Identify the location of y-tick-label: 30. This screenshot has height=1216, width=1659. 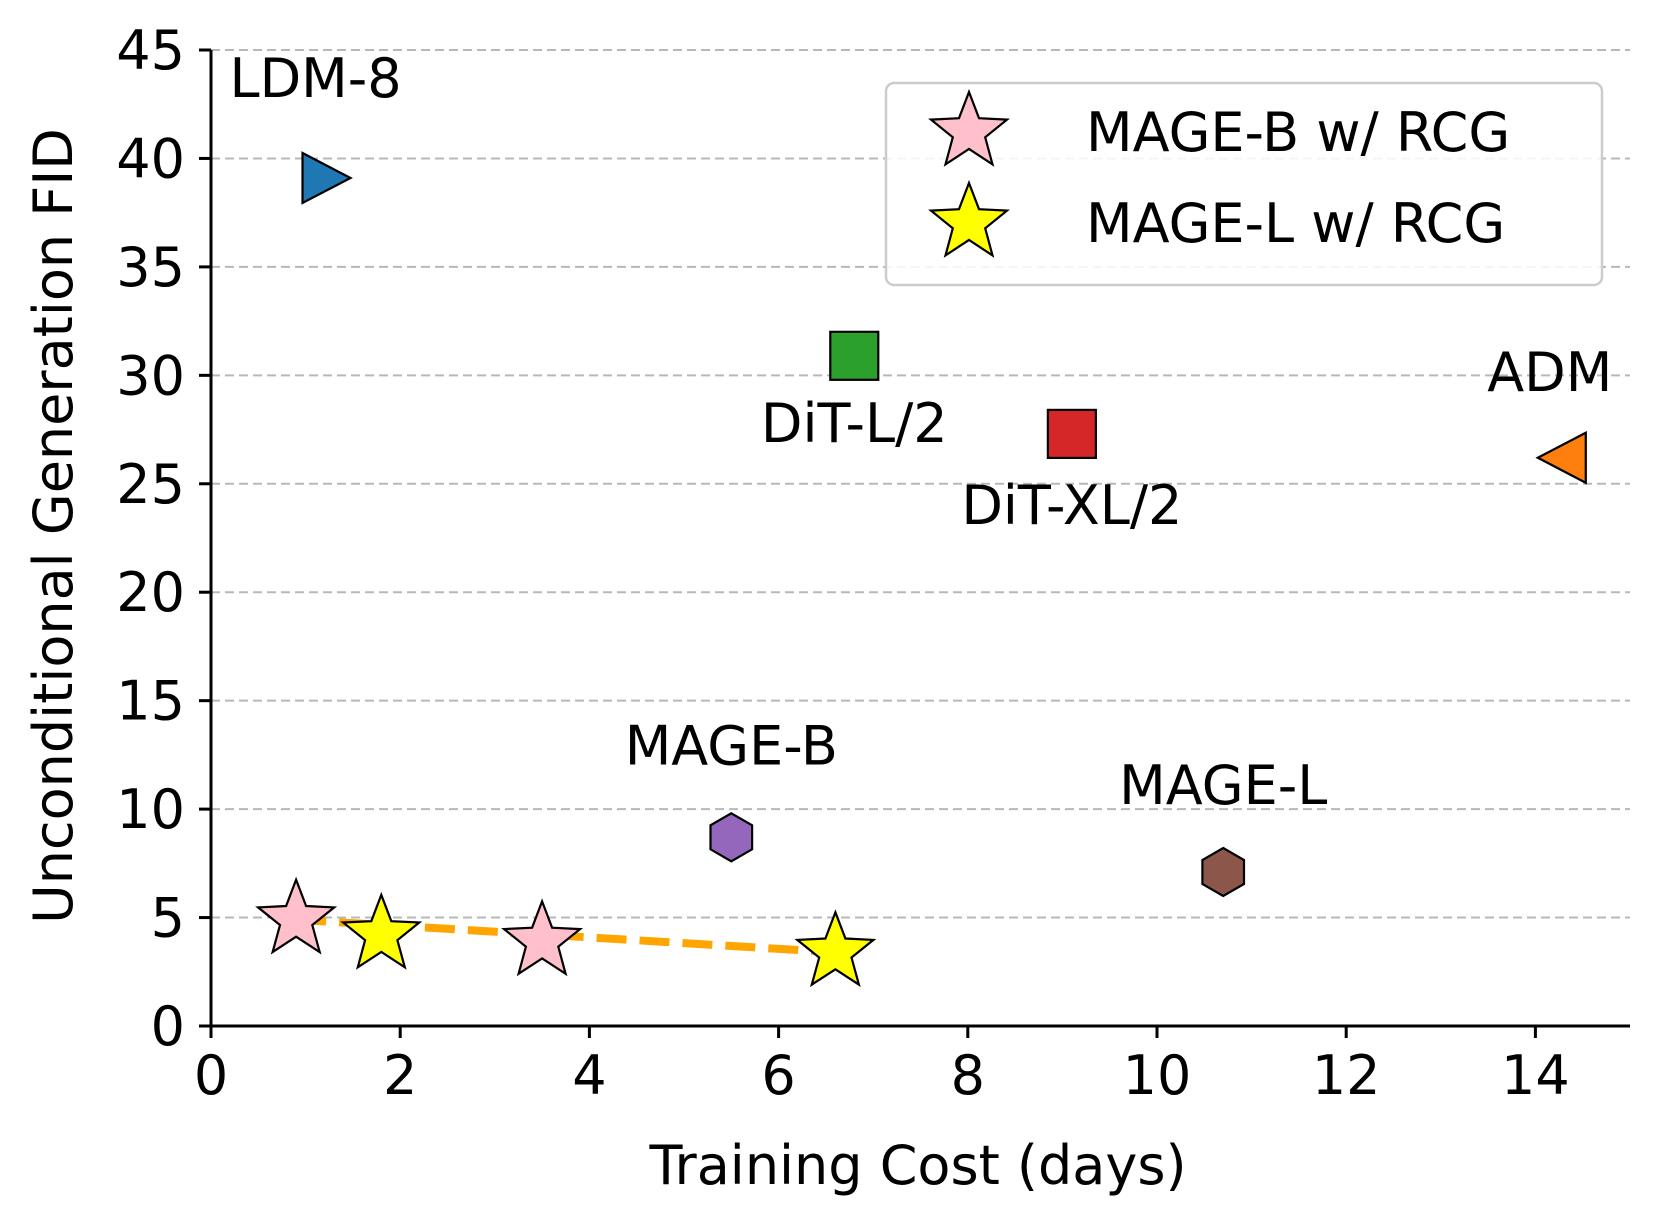
(150, 375).